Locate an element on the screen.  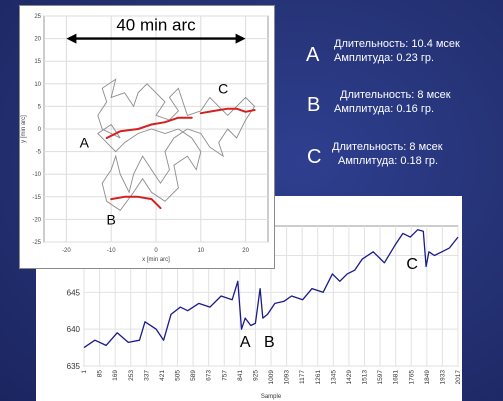
legend-amplitude: Амплитуда: 0.16 гр. is located at coordinates (384, 109).